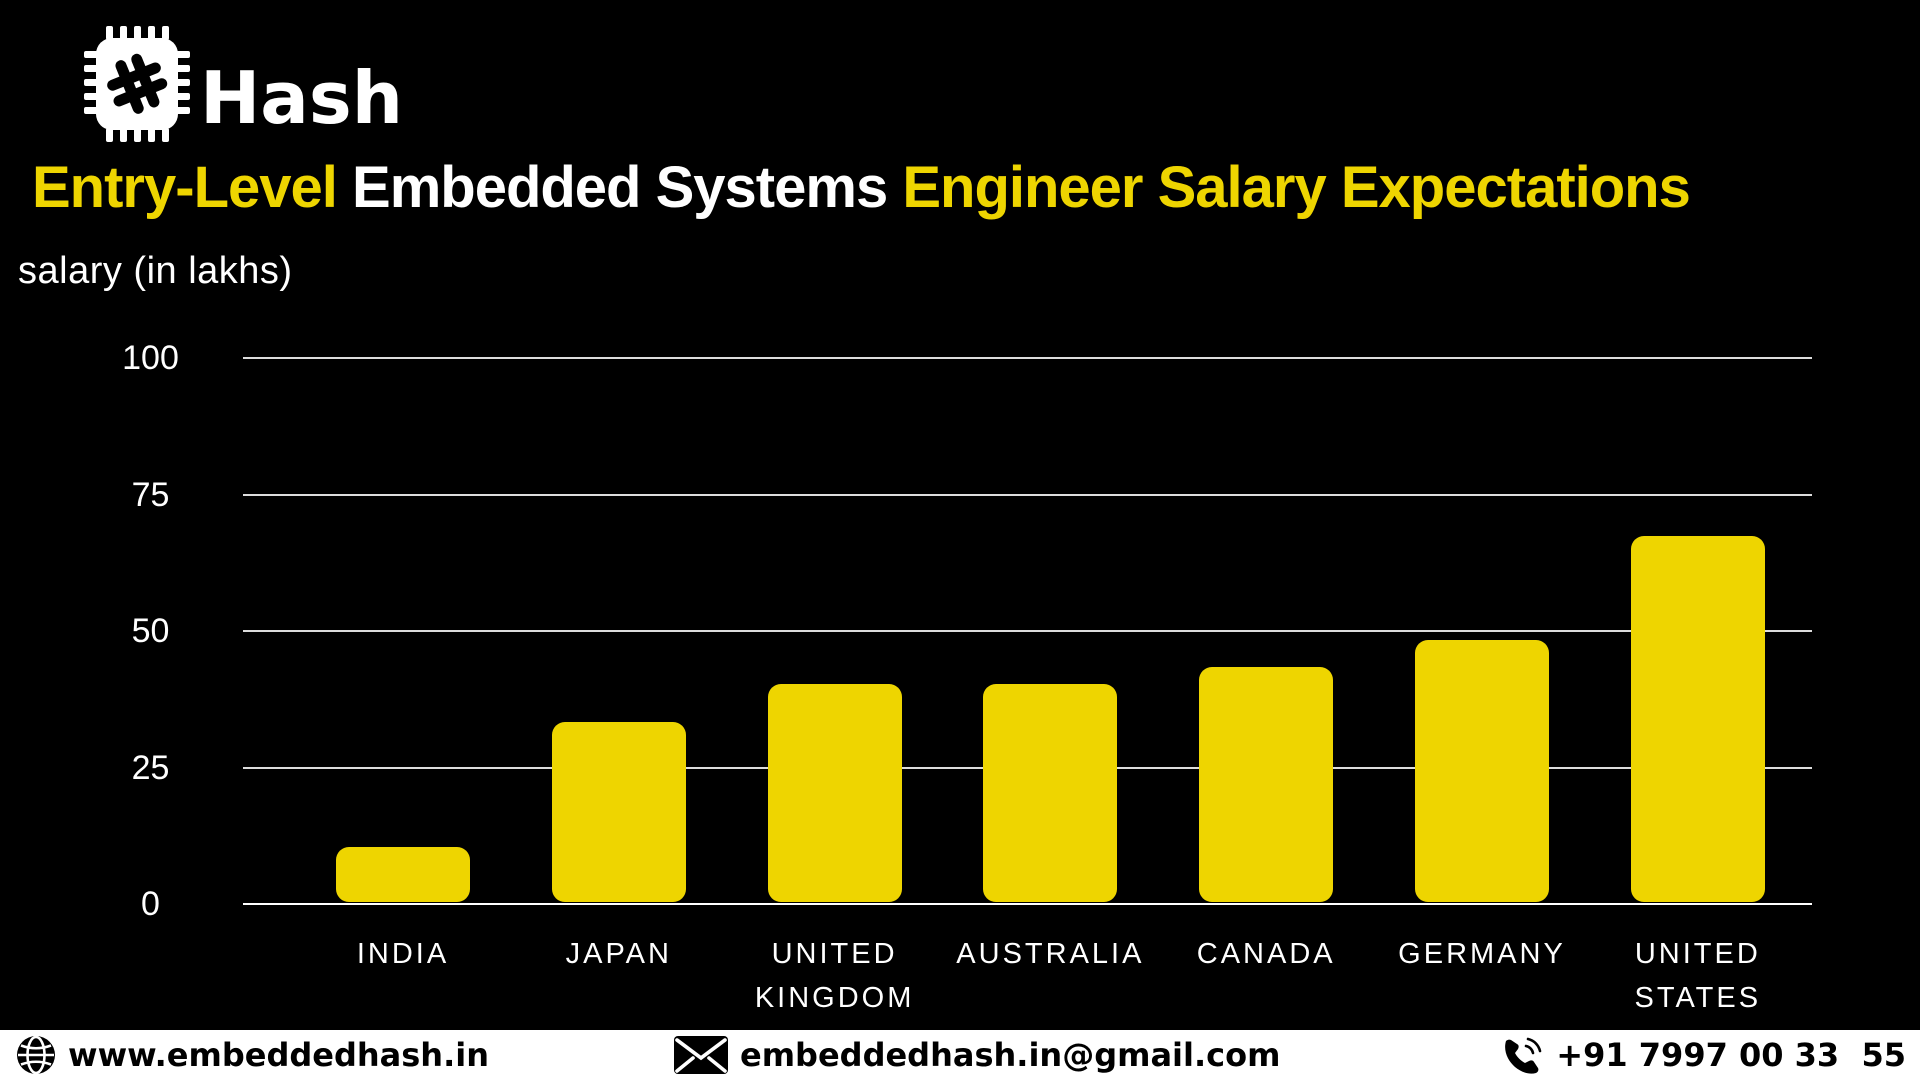  Describe the element at coordinates (403, 874) in the screenshot. I see `bar-india` at that location.